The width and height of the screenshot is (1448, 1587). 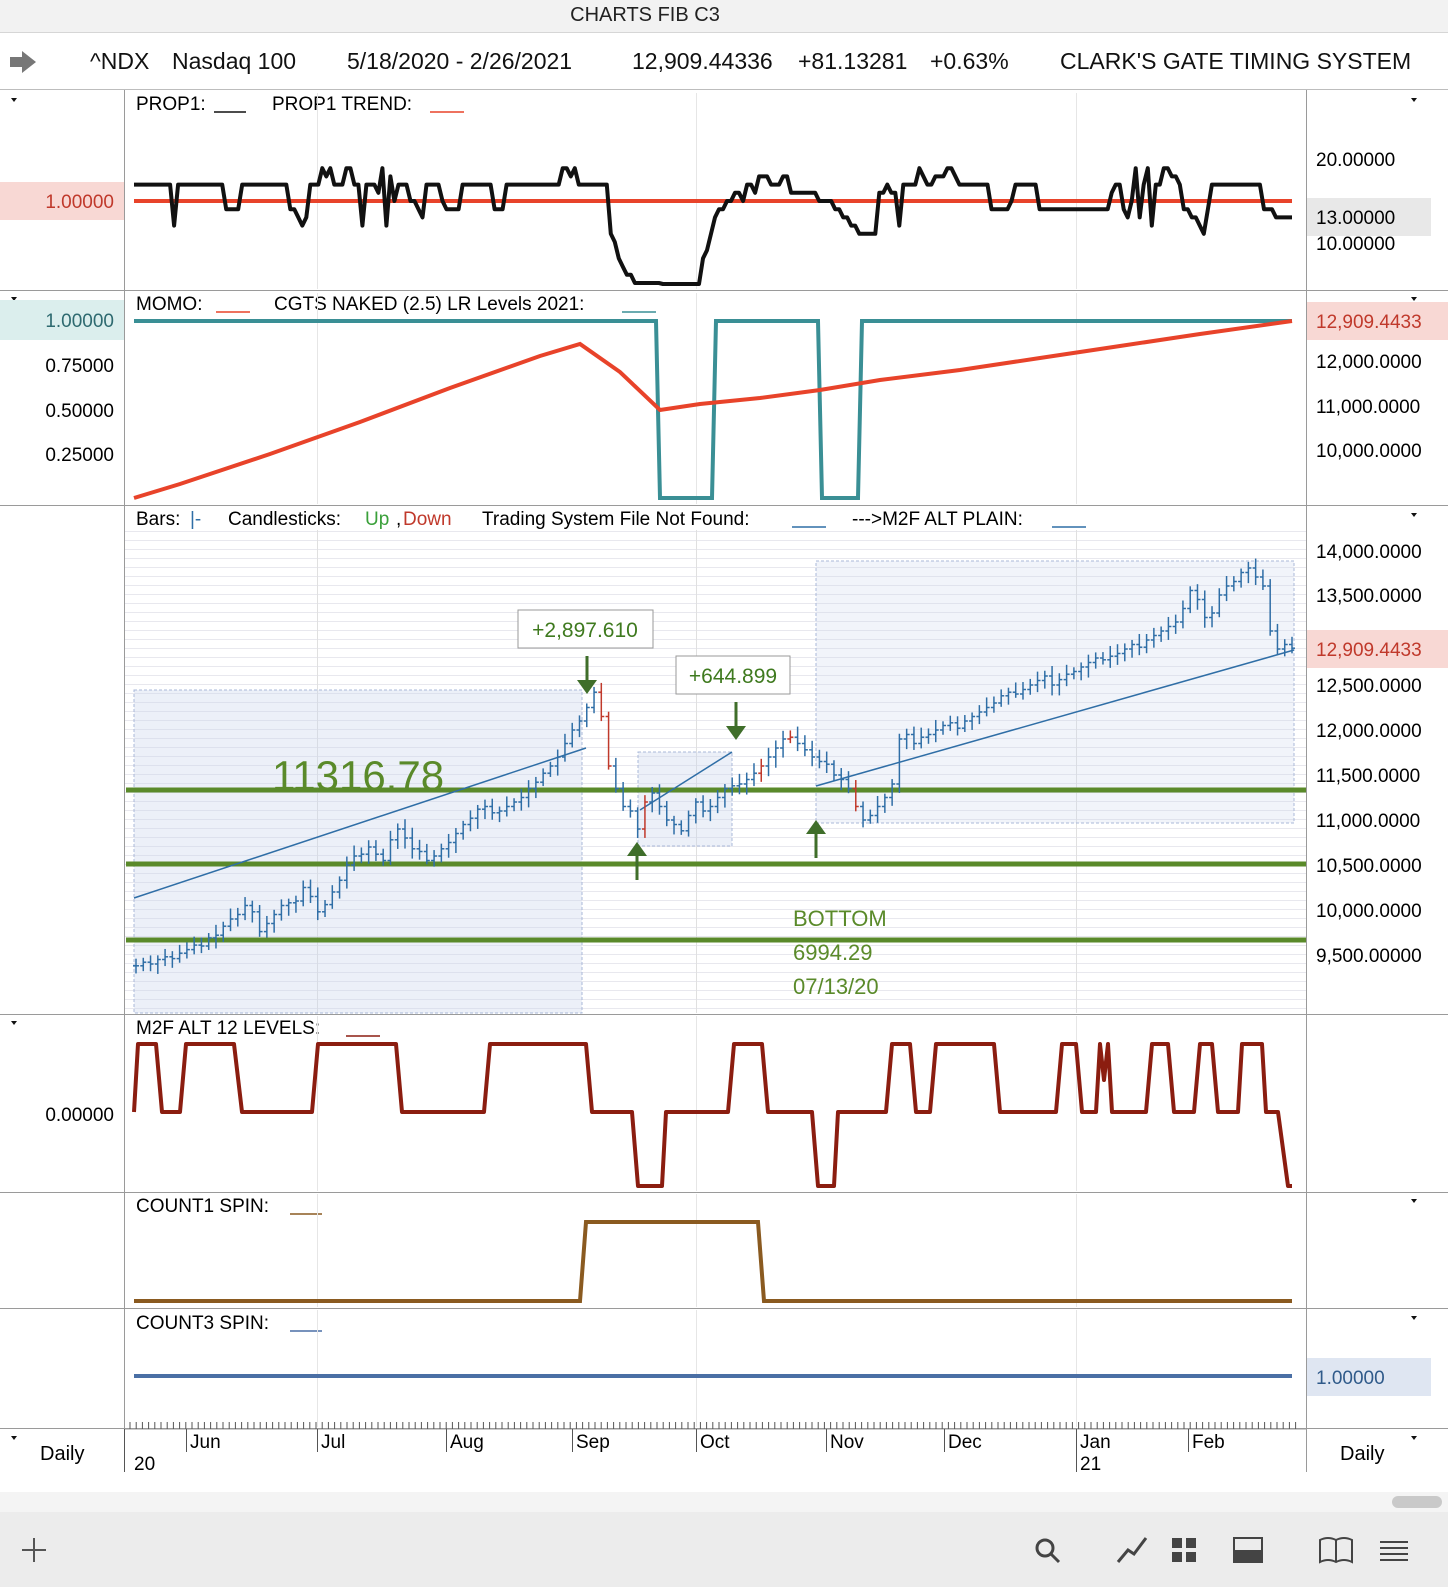 What do you see at coordinates (120, 61) in the screenshot?
I see `symbol: ^NDX` at bounding box center [120, 61].